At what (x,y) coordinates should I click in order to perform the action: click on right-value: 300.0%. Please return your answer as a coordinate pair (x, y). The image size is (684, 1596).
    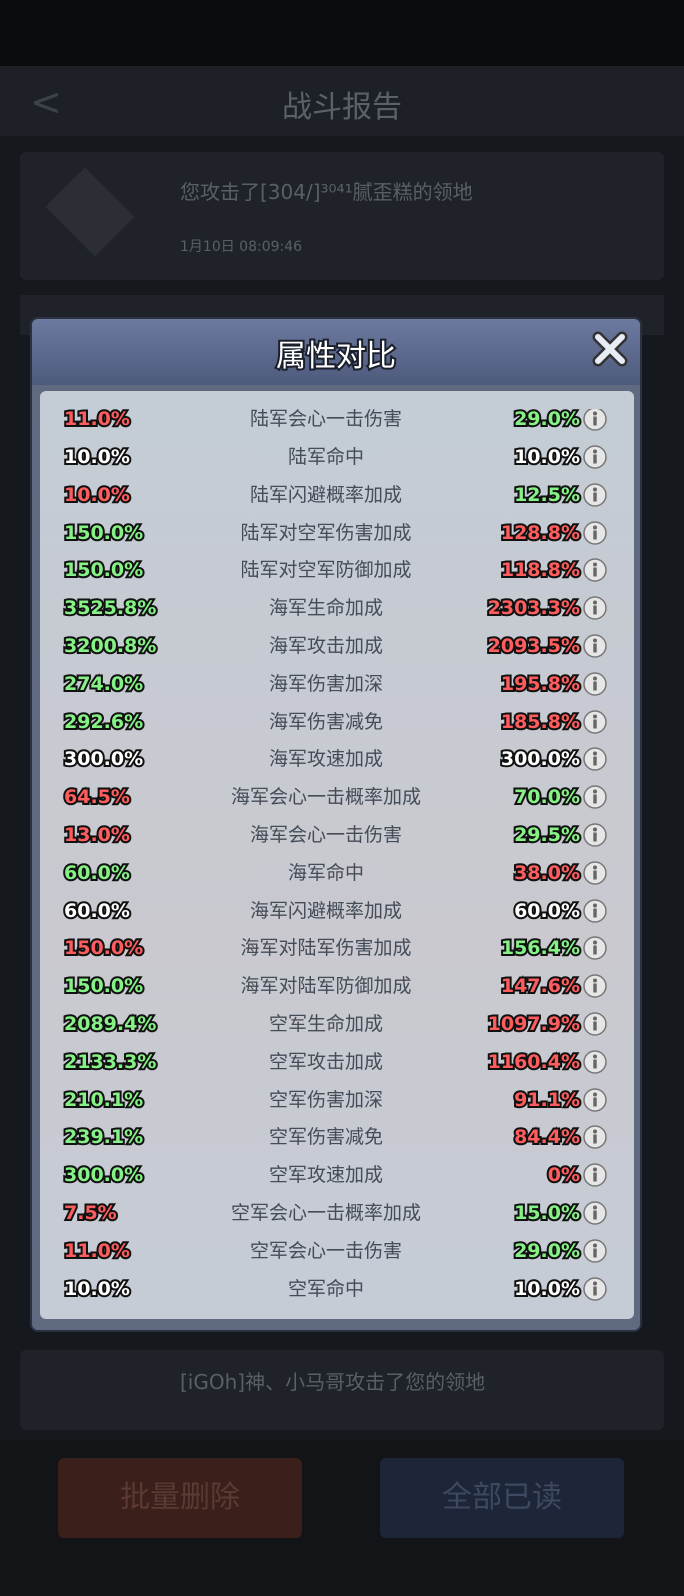
    Looking at the image, I should click on (540, 759).